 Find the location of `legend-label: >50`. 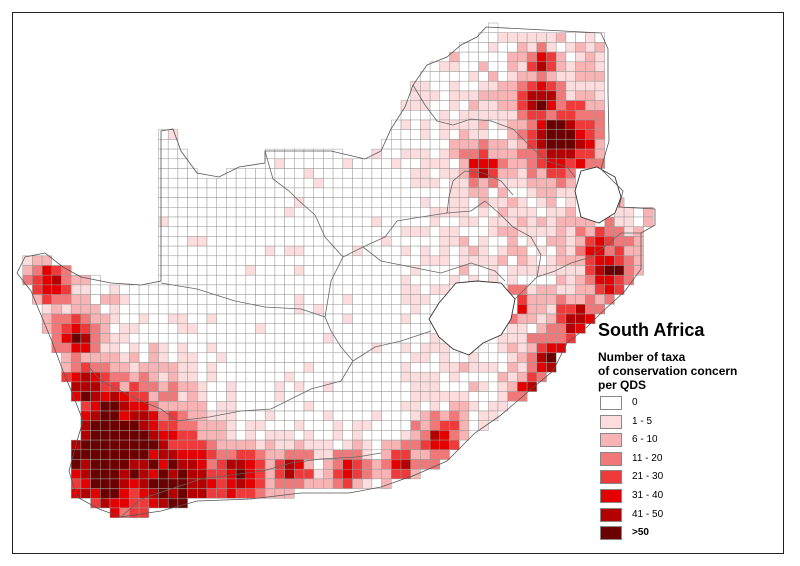

legend-label: >50 is located at coordinates (640, 533).